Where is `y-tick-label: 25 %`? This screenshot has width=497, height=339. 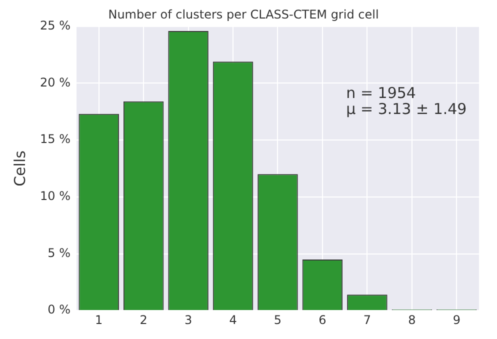 y-tick-label: 25 % is located at coordinates (55, 25).